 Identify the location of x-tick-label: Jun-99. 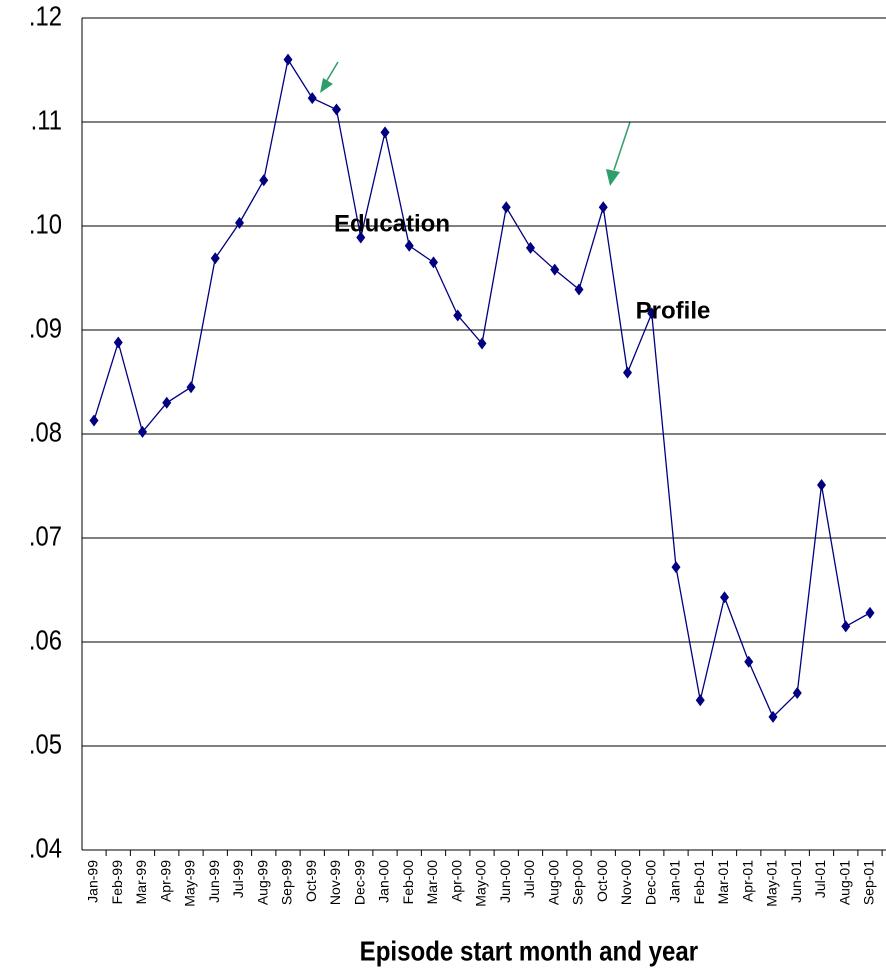
(214, 881).